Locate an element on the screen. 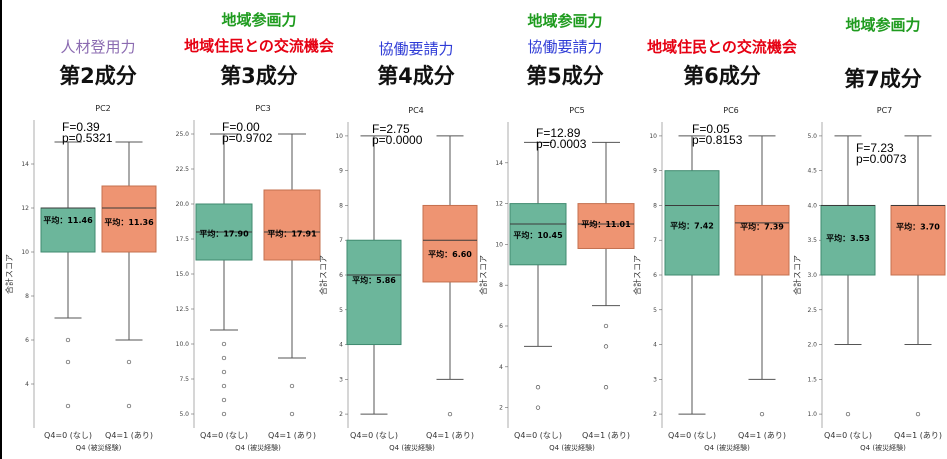 The height and width of the screenshot is (459, 947). pc4-f-stat: F=2.75 is located at coordinates (391, 129).